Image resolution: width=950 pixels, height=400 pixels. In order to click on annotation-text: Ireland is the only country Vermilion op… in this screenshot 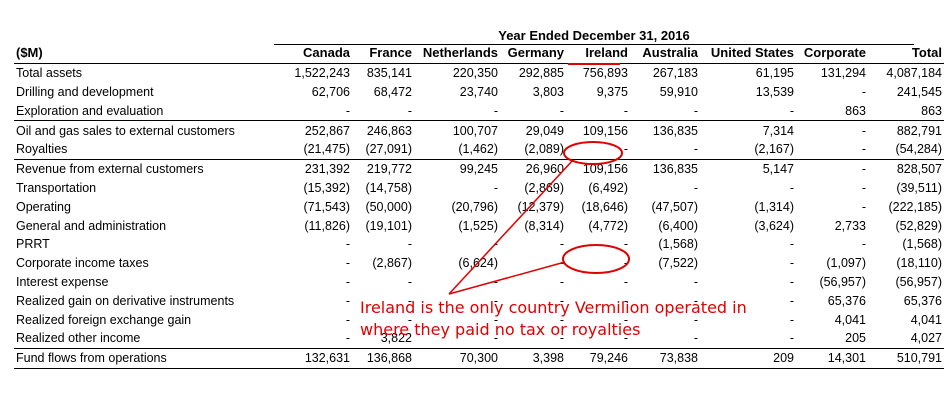, I will do `click(553, 319)`.